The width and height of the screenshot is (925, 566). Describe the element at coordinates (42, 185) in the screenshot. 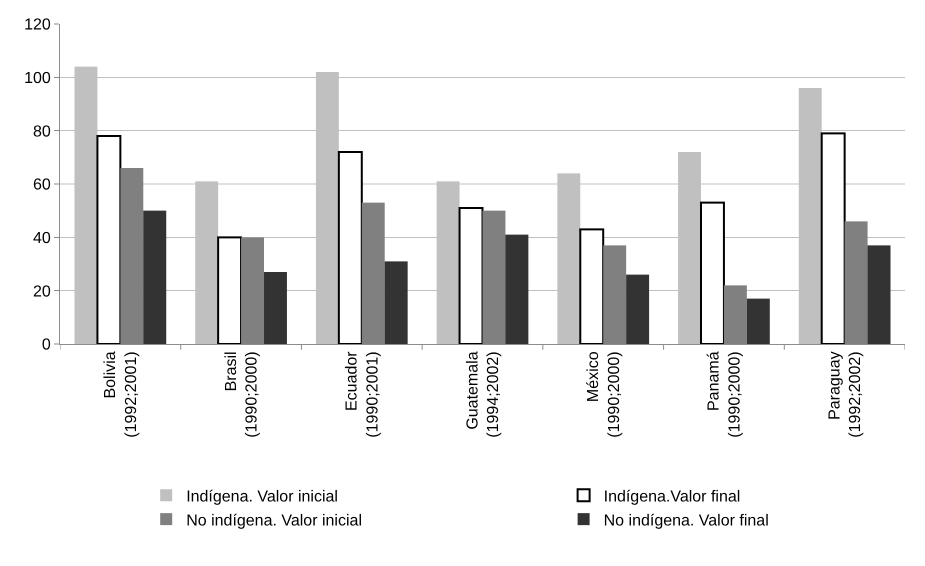

I see `y-tick-label: 60` at that location.